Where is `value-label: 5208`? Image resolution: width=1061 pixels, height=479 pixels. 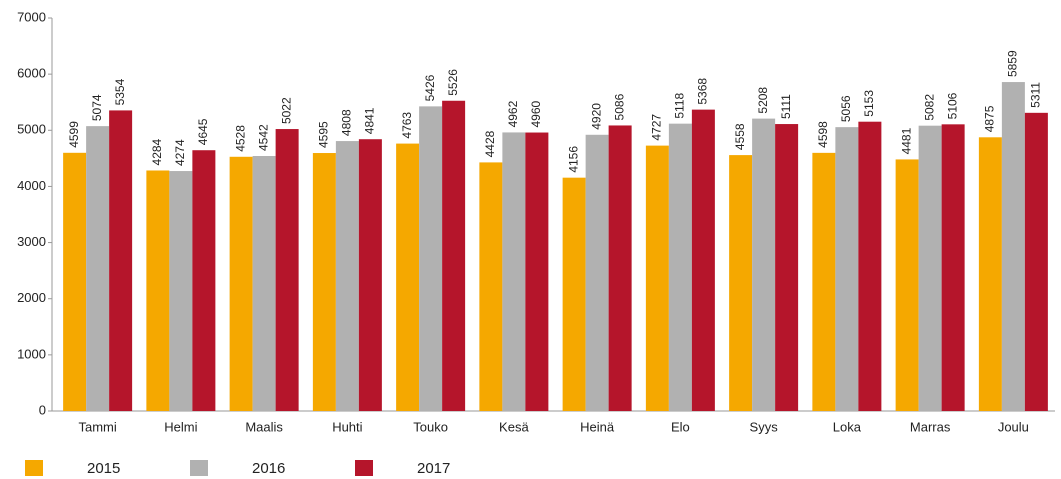 value-label: 5208 is located at coordinates (763, 100).